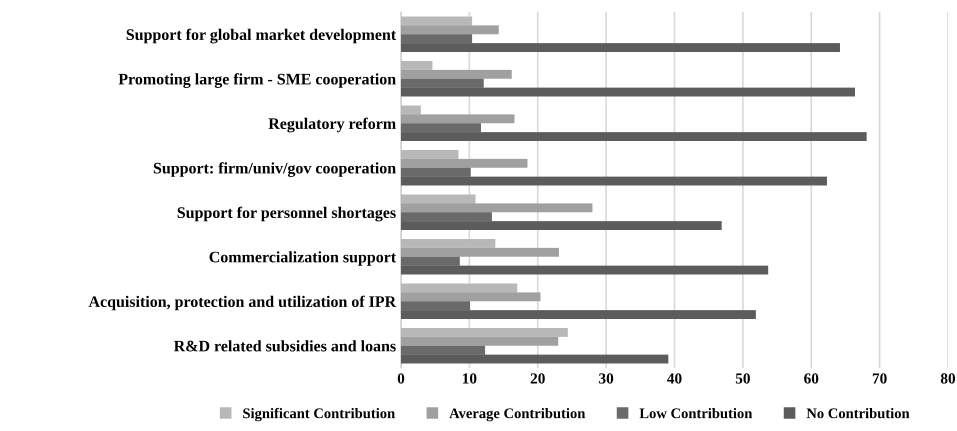  I want to click on x-tick-label: 30, so click(606, 378).